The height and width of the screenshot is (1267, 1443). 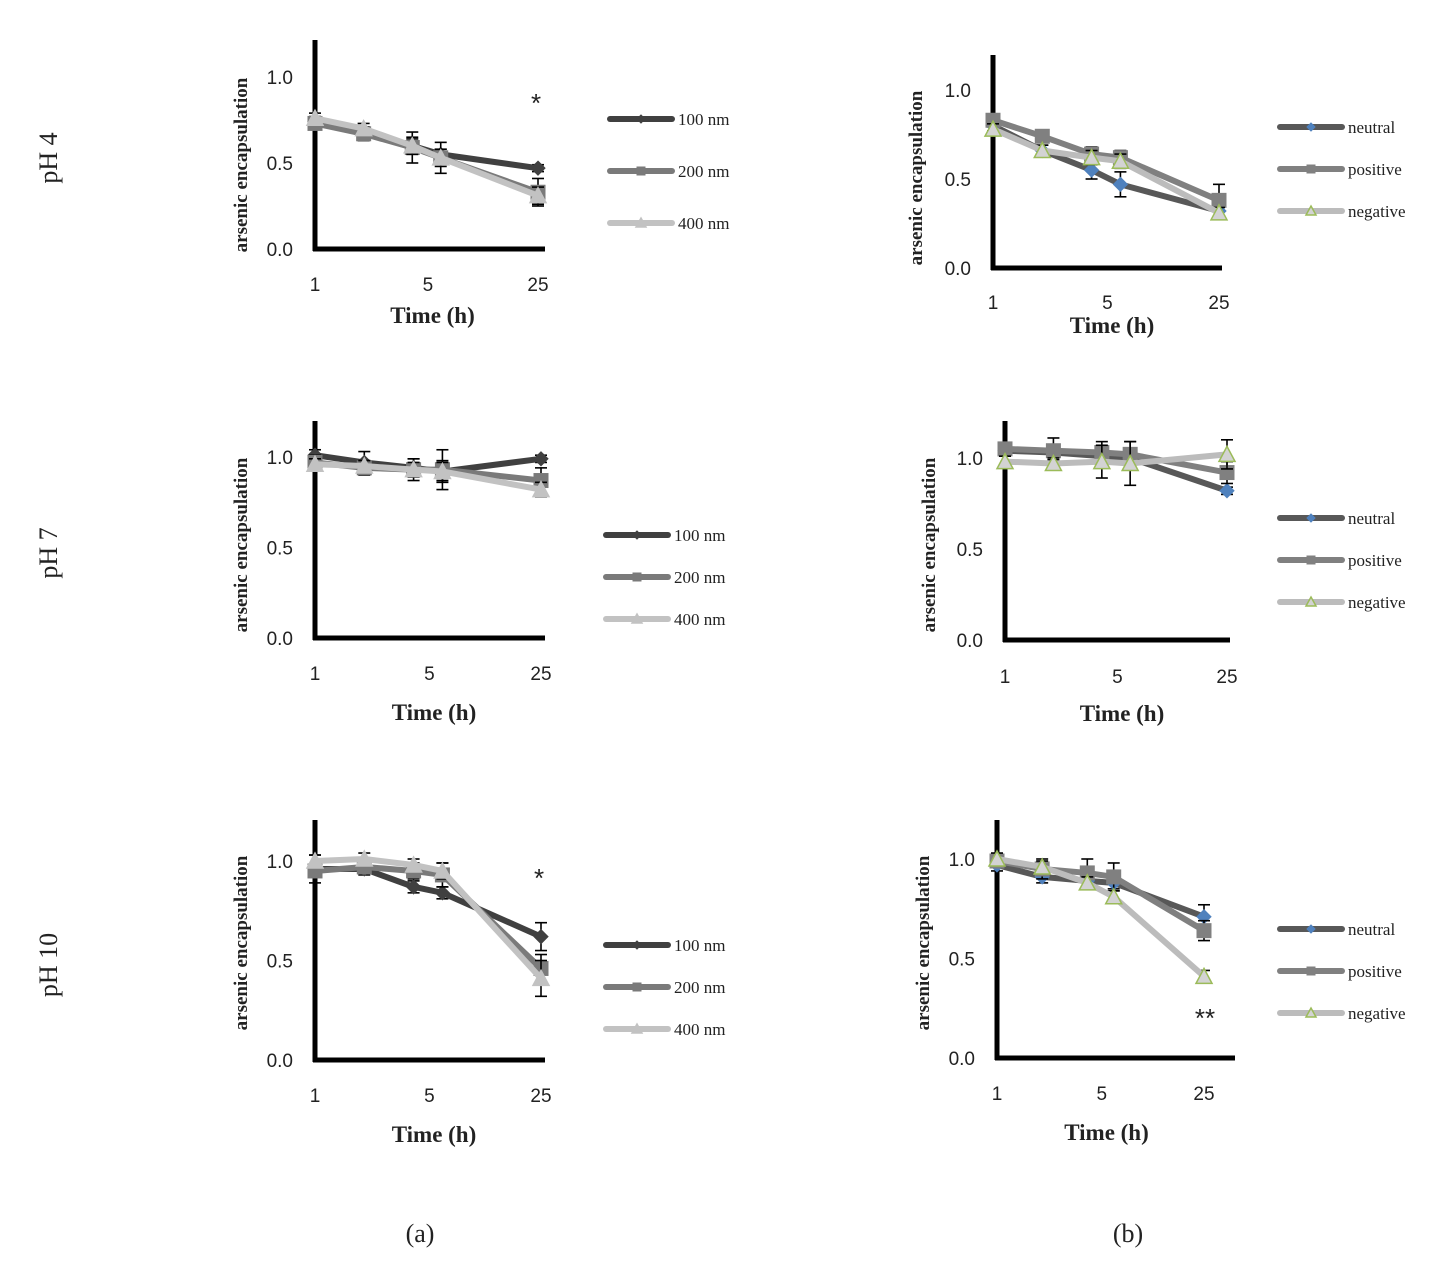 What do you see at coordinates (1205, 1018) in the screenshot?
I see `significance-marker: **` at bounding box center [1205, 1018].